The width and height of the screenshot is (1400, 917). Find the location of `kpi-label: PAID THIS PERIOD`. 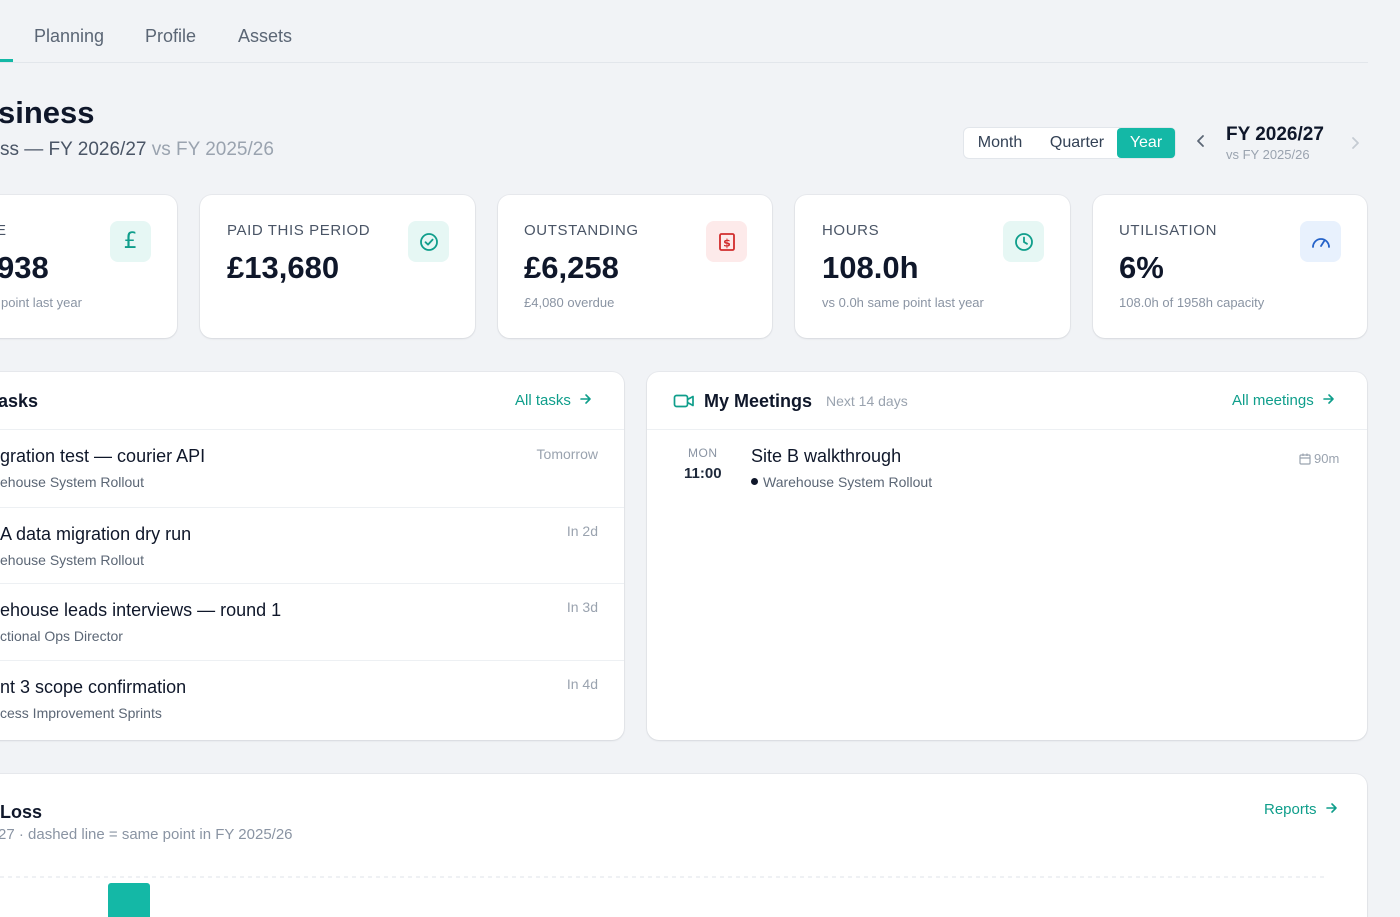

kpi-label: PAID THIS PERIOD is located at coordinates (299, 230).